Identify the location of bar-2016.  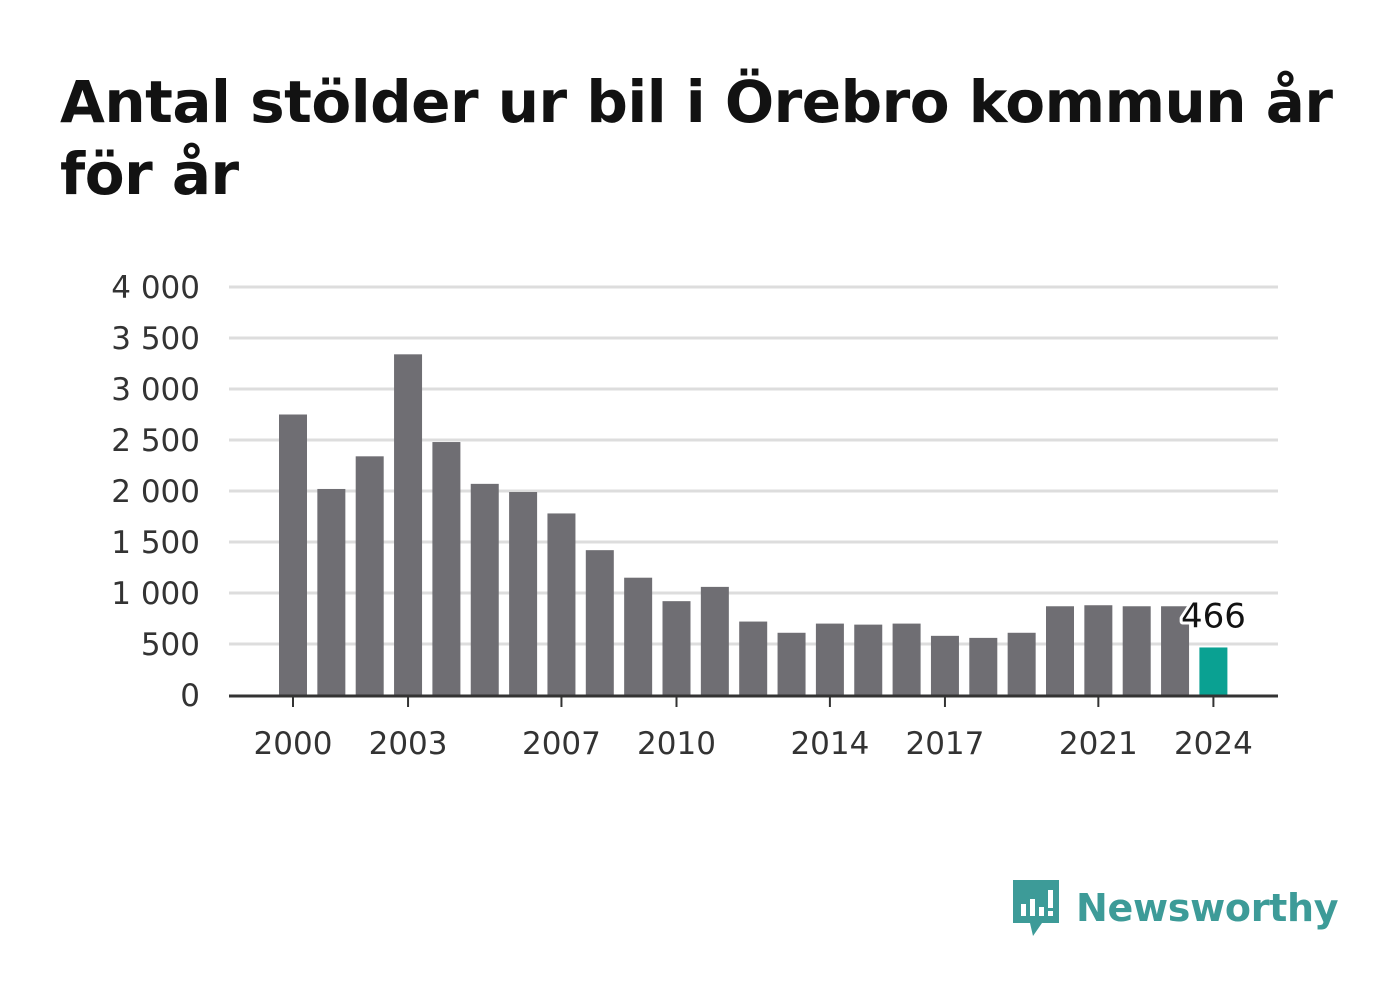
(906, 659).